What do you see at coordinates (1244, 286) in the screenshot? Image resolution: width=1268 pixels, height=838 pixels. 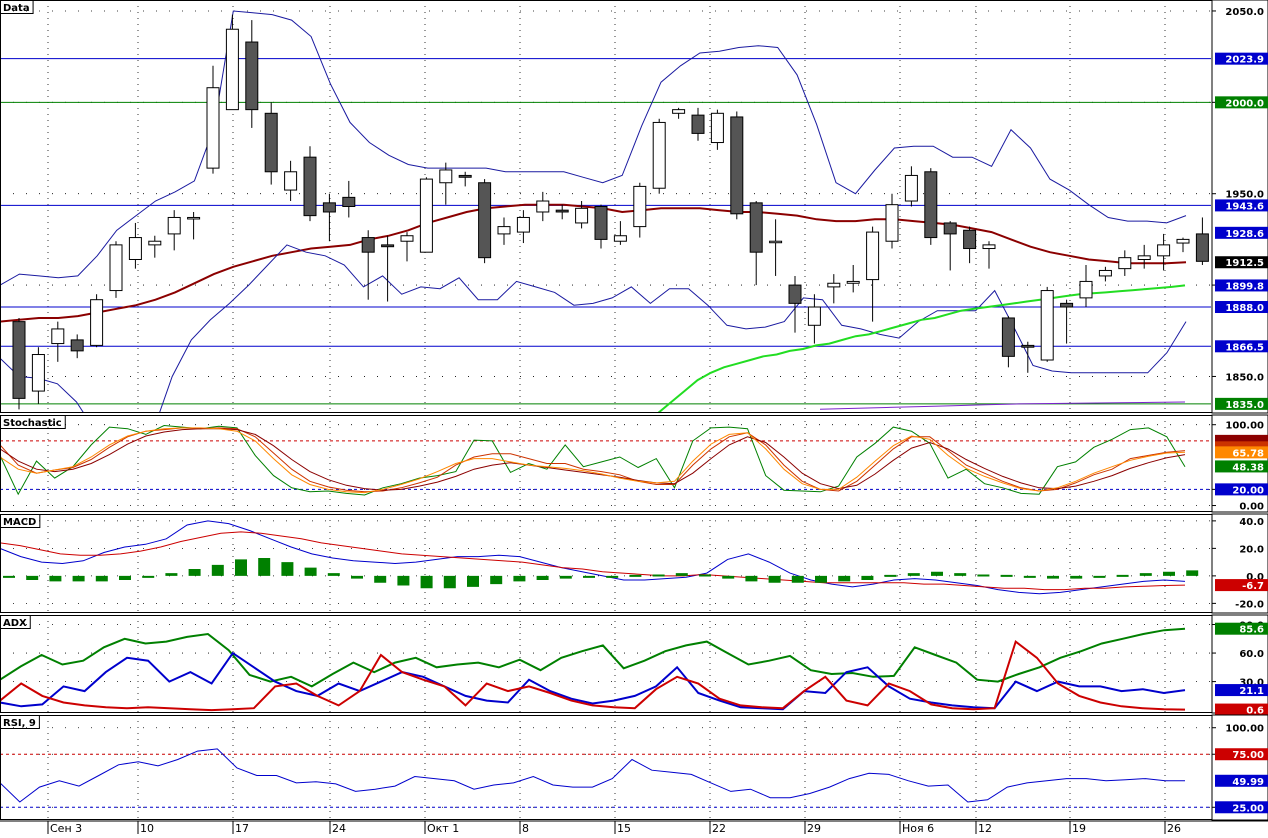 I see `value-badge-label: 1899.8` at bounding box center [1244, 286].